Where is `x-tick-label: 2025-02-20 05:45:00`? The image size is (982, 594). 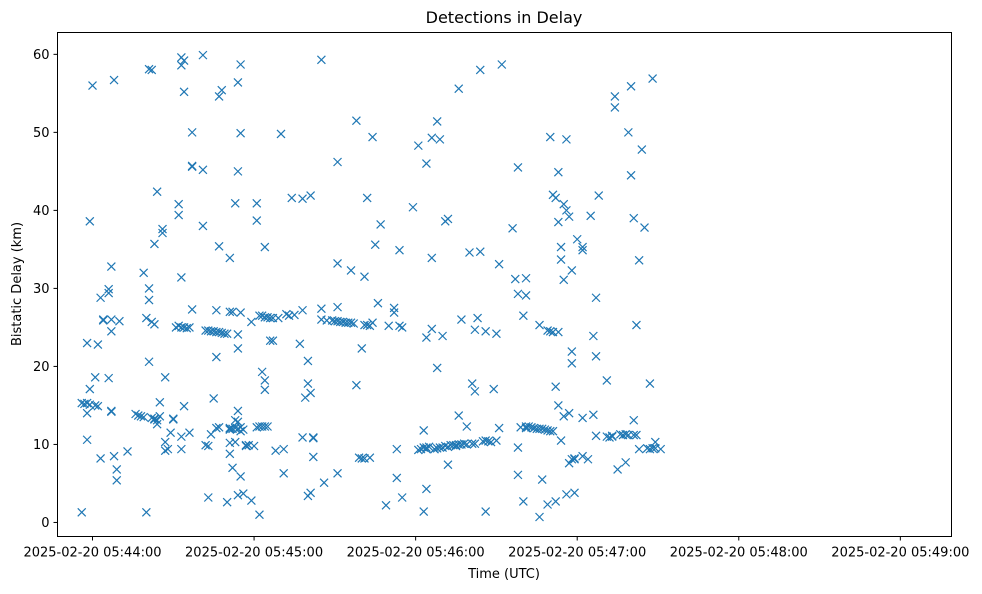
x-tick-label: 2025-02-20 05:45:00 is located at coordinates (254, 553).